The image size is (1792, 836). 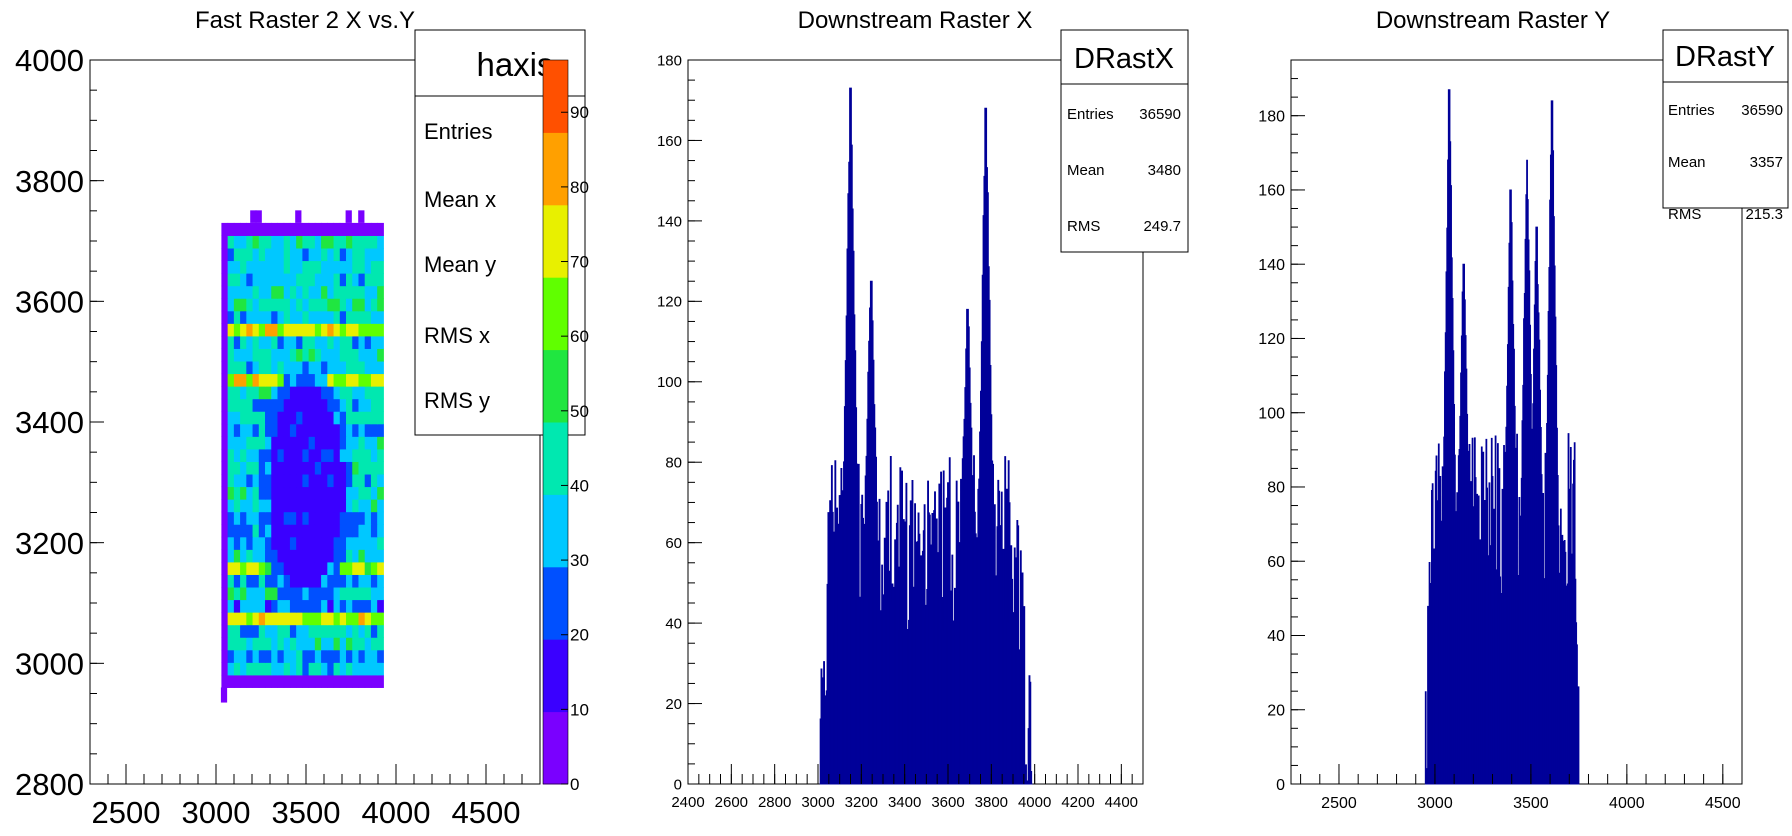 What do you see at coordinates (1276, 488) in the screenshot?
I see `y-tick-label: 80` at bounding box center [1276, 488].